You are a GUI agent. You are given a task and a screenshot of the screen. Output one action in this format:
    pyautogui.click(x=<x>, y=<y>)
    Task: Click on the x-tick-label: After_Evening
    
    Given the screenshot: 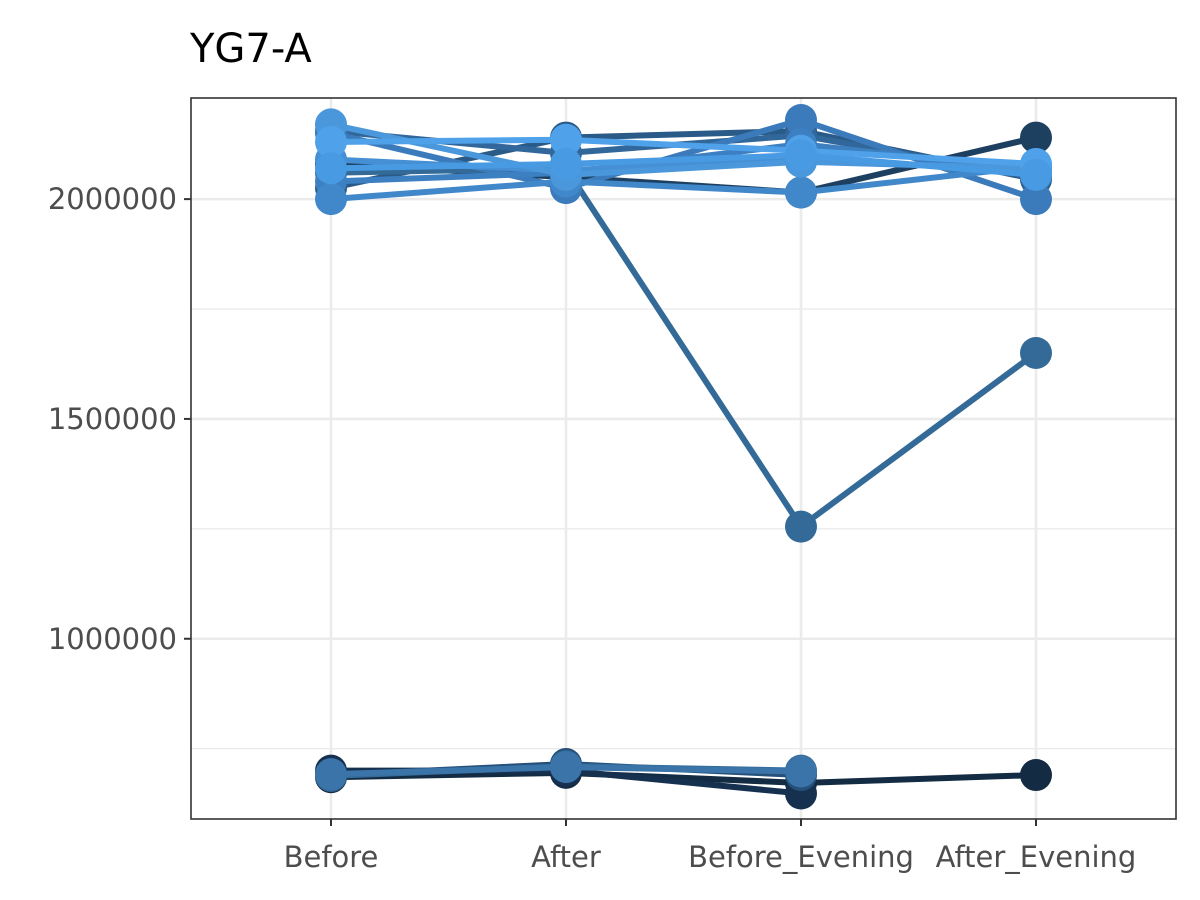 What is the action you would take?
    pyautogui.click(x=1036, y=857)
    